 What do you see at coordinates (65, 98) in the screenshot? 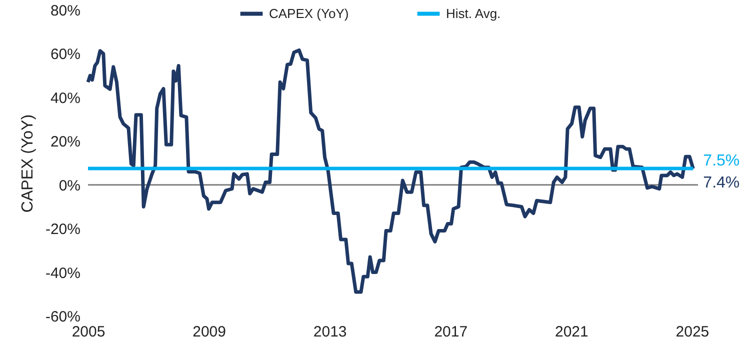
I see `y-tick-label: 40%` at bounding box center [65, 98].